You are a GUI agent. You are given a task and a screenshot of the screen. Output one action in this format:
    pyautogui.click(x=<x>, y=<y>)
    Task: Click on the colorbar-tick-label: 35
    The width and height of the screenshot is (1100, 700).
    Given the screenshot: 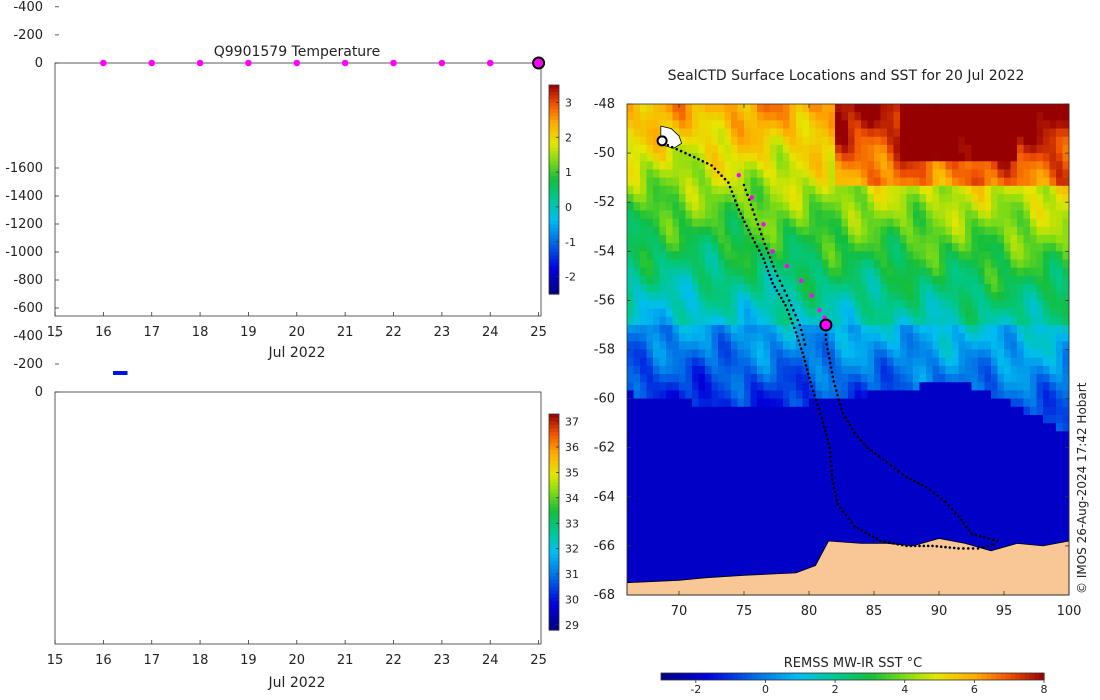 What is the action you would take?
    pyautogui.click(x=572, y=472)
    